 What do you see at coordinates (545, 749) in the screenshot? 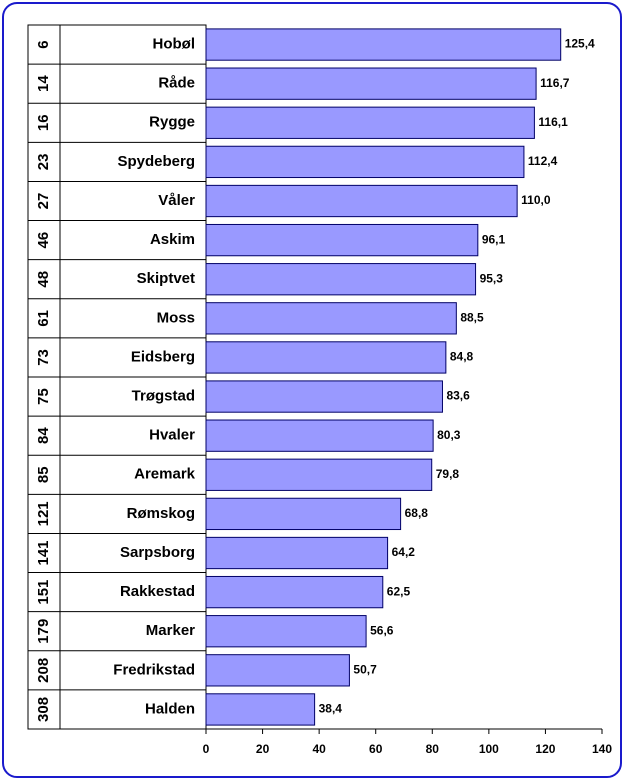
I see `x-tick-label: 120` at bounding box center [545, 749].